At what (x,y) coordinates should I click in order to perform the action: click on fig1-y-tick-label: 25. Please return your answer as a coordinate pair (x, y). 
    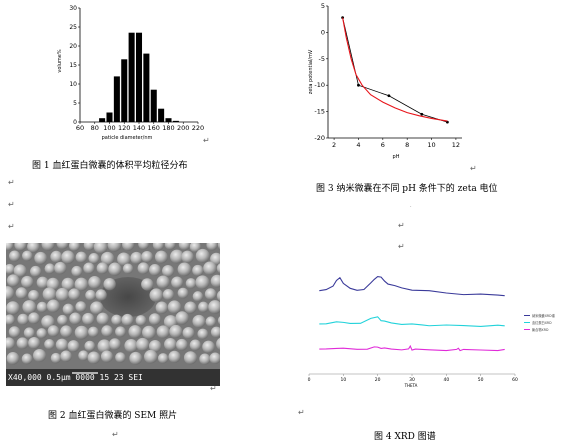
    Looking at the image, I should click on (73, 27).